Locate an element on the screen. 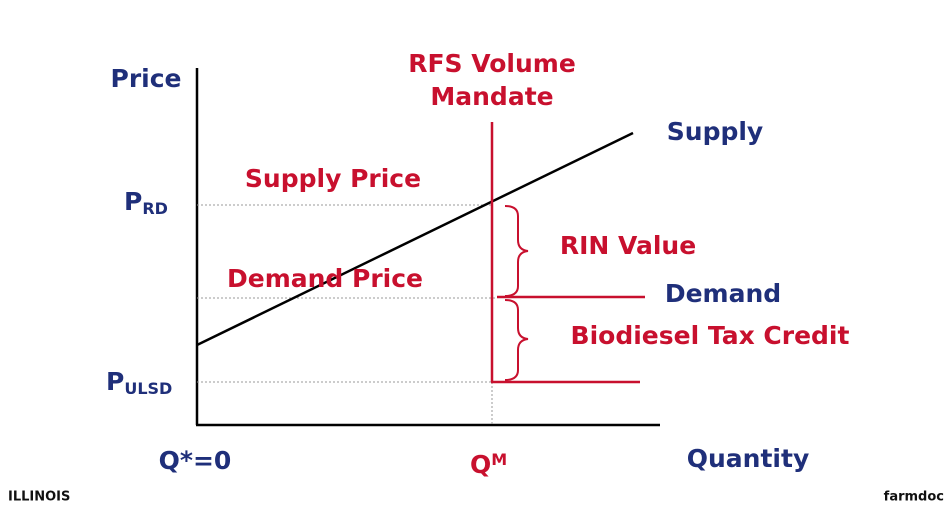  annotation: RIN Value is located at coordinates (628, 245).